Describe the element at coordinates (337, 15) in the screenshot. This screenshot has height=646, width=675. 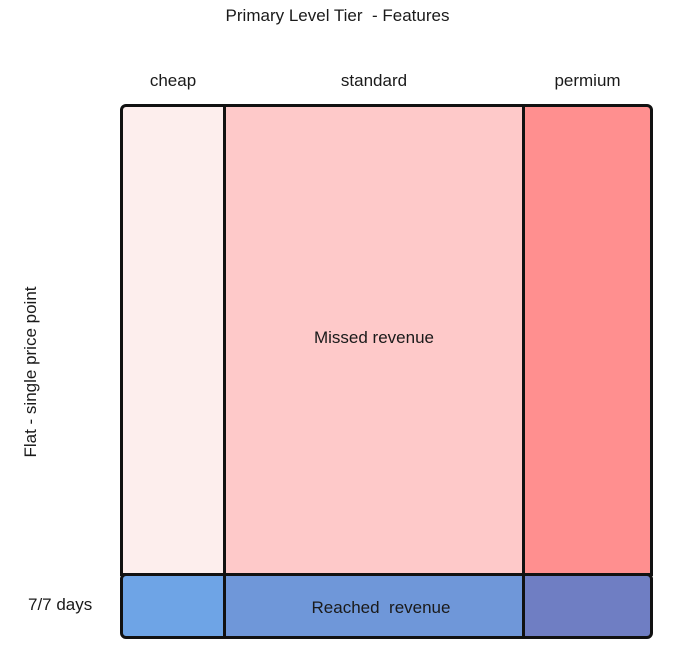
I see `diagram-title: Primary Level Tier - Features` at that location.